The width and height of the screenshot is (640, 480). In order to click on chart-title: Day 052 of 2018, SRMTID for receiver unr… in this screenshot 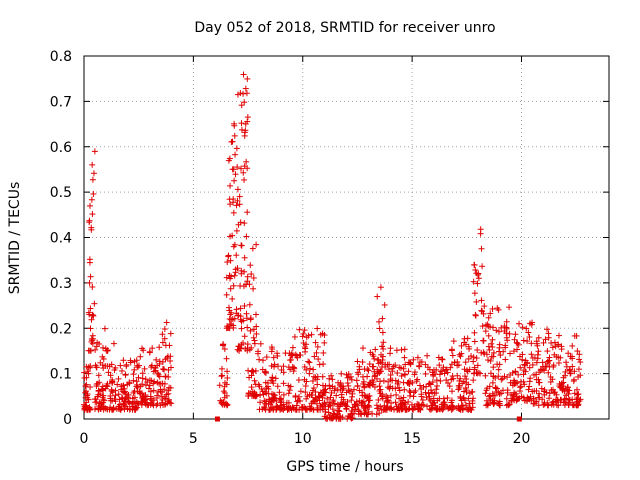, I will do `click(344, 28)`.